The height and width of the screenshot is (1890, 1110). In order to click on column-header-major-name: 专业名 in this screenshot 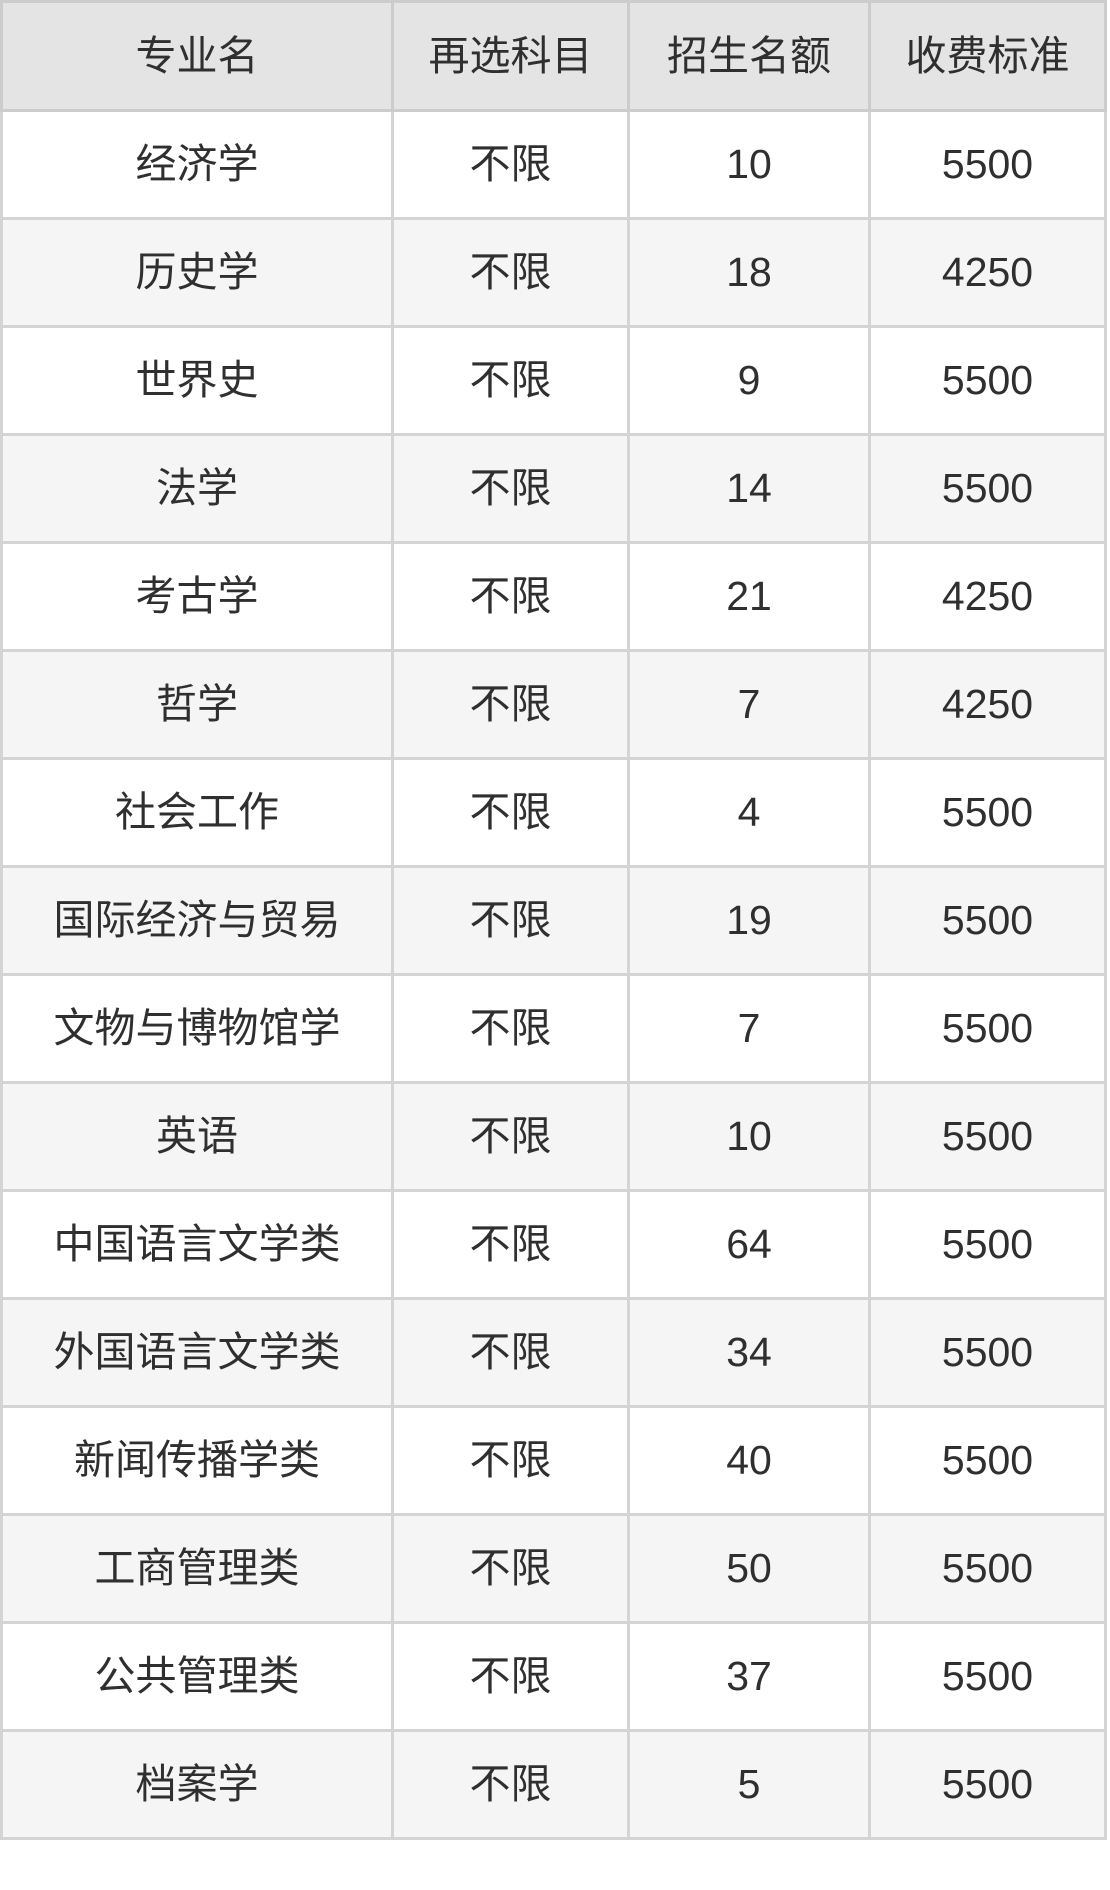, I will do `click(197, 56)`.